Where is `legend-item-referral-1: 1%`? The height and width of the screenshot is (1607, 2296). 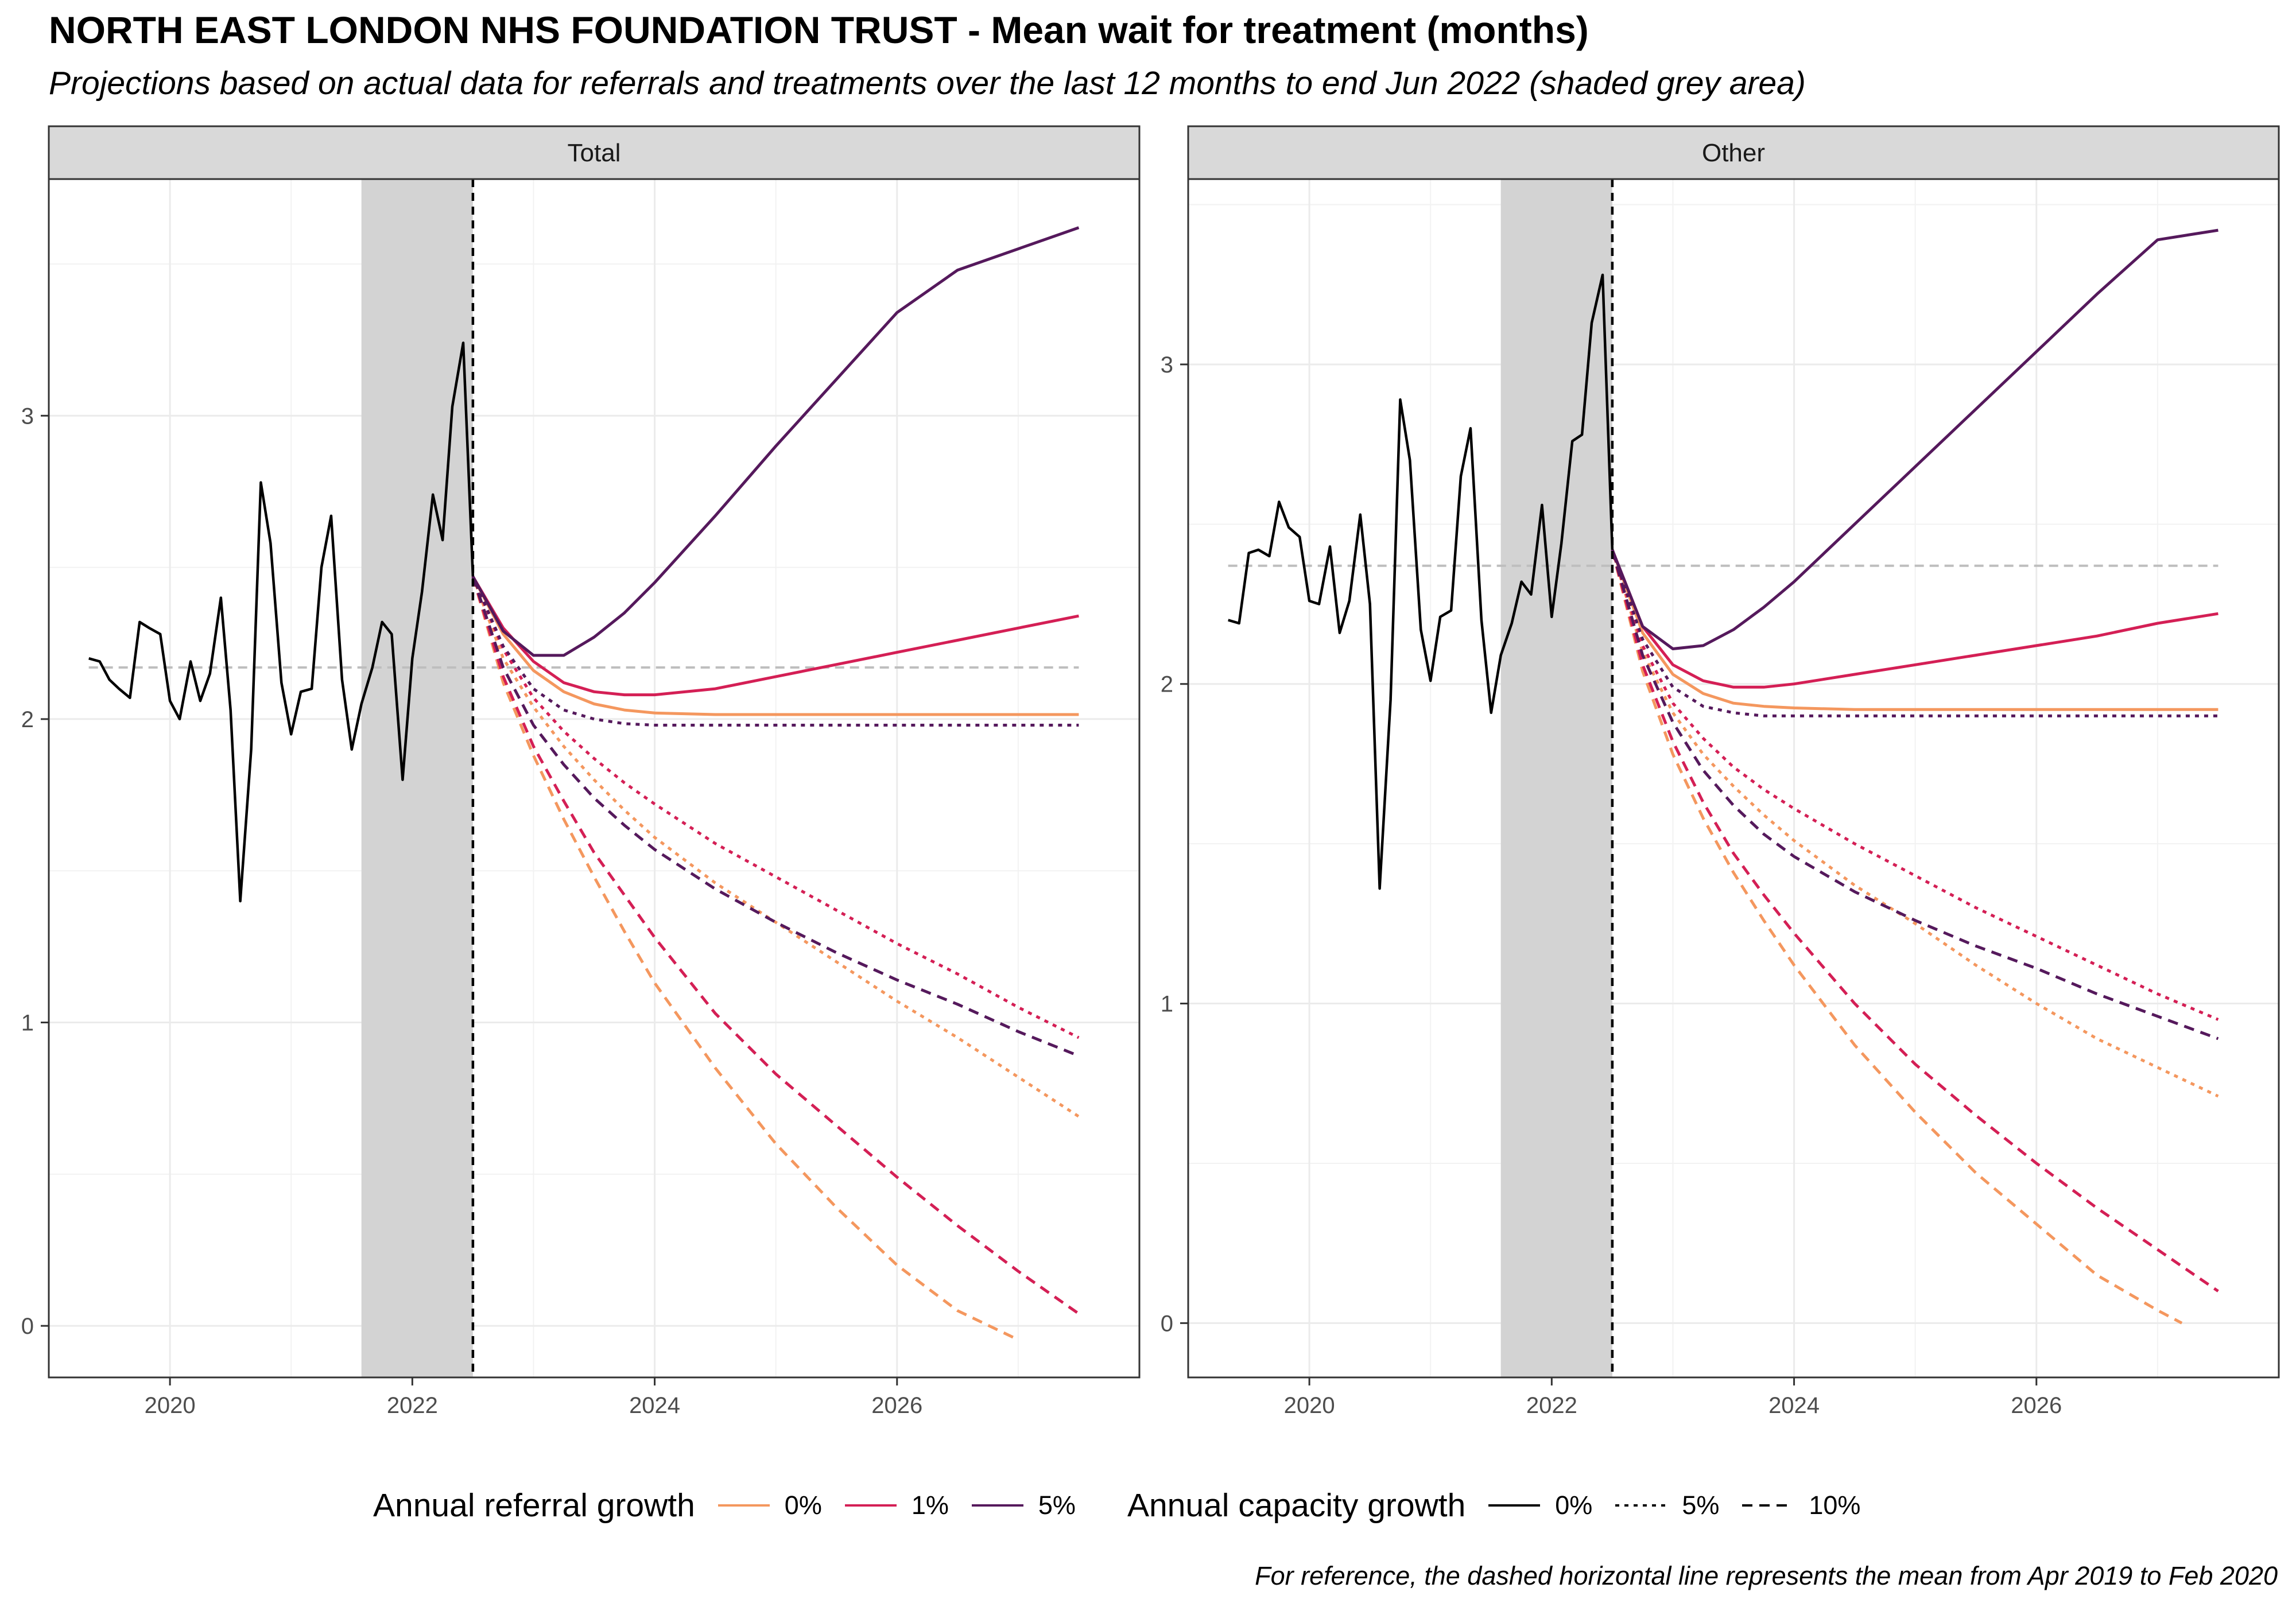
legend-item-referral-1: 1% is located at coordinates (896, 1505).